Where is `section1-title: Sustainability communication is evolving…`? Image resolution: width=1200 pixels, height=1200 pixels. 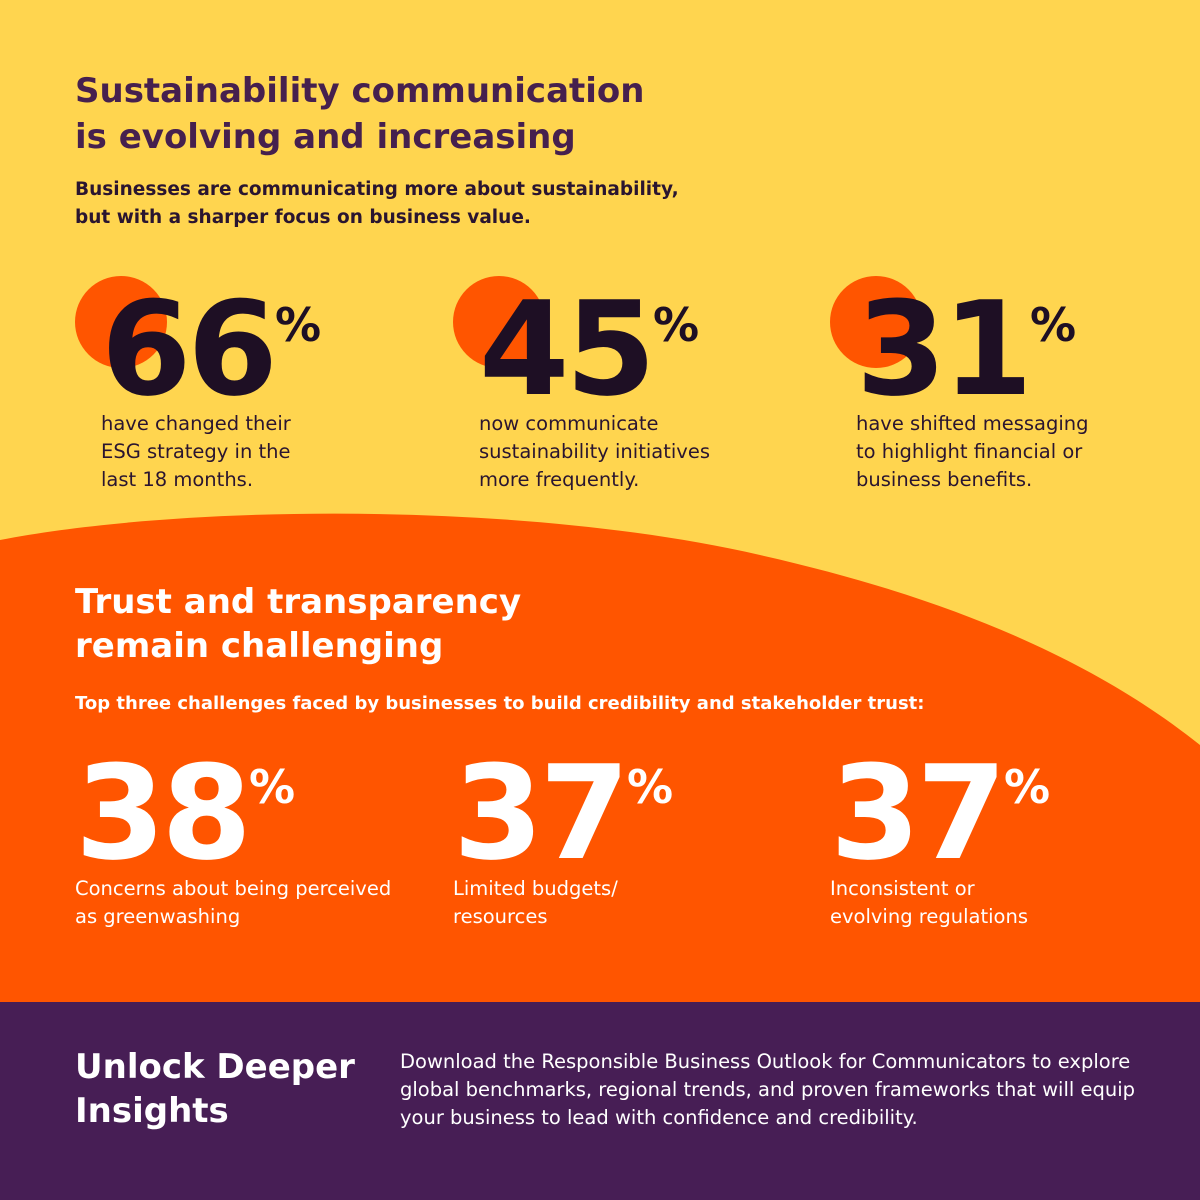
section1-title: Sustainability communication is evolving… is located at coordinates (385, 114).